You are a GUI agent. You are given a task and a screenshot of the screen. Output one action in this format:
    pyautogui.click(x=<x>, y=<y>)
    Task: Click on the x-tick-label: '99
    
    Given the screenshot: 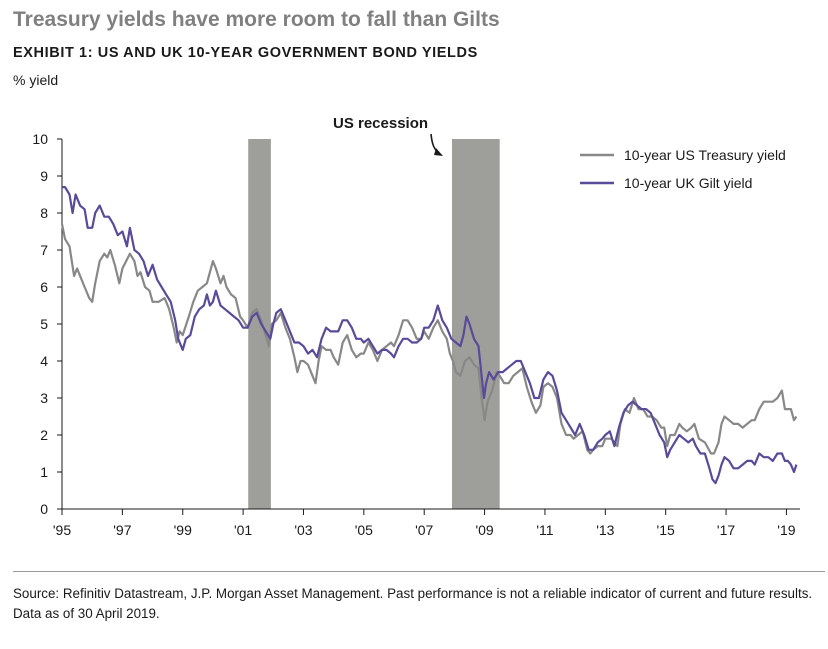 What is the action you would take?
    pyautogui.click(x=183, y=530)
    